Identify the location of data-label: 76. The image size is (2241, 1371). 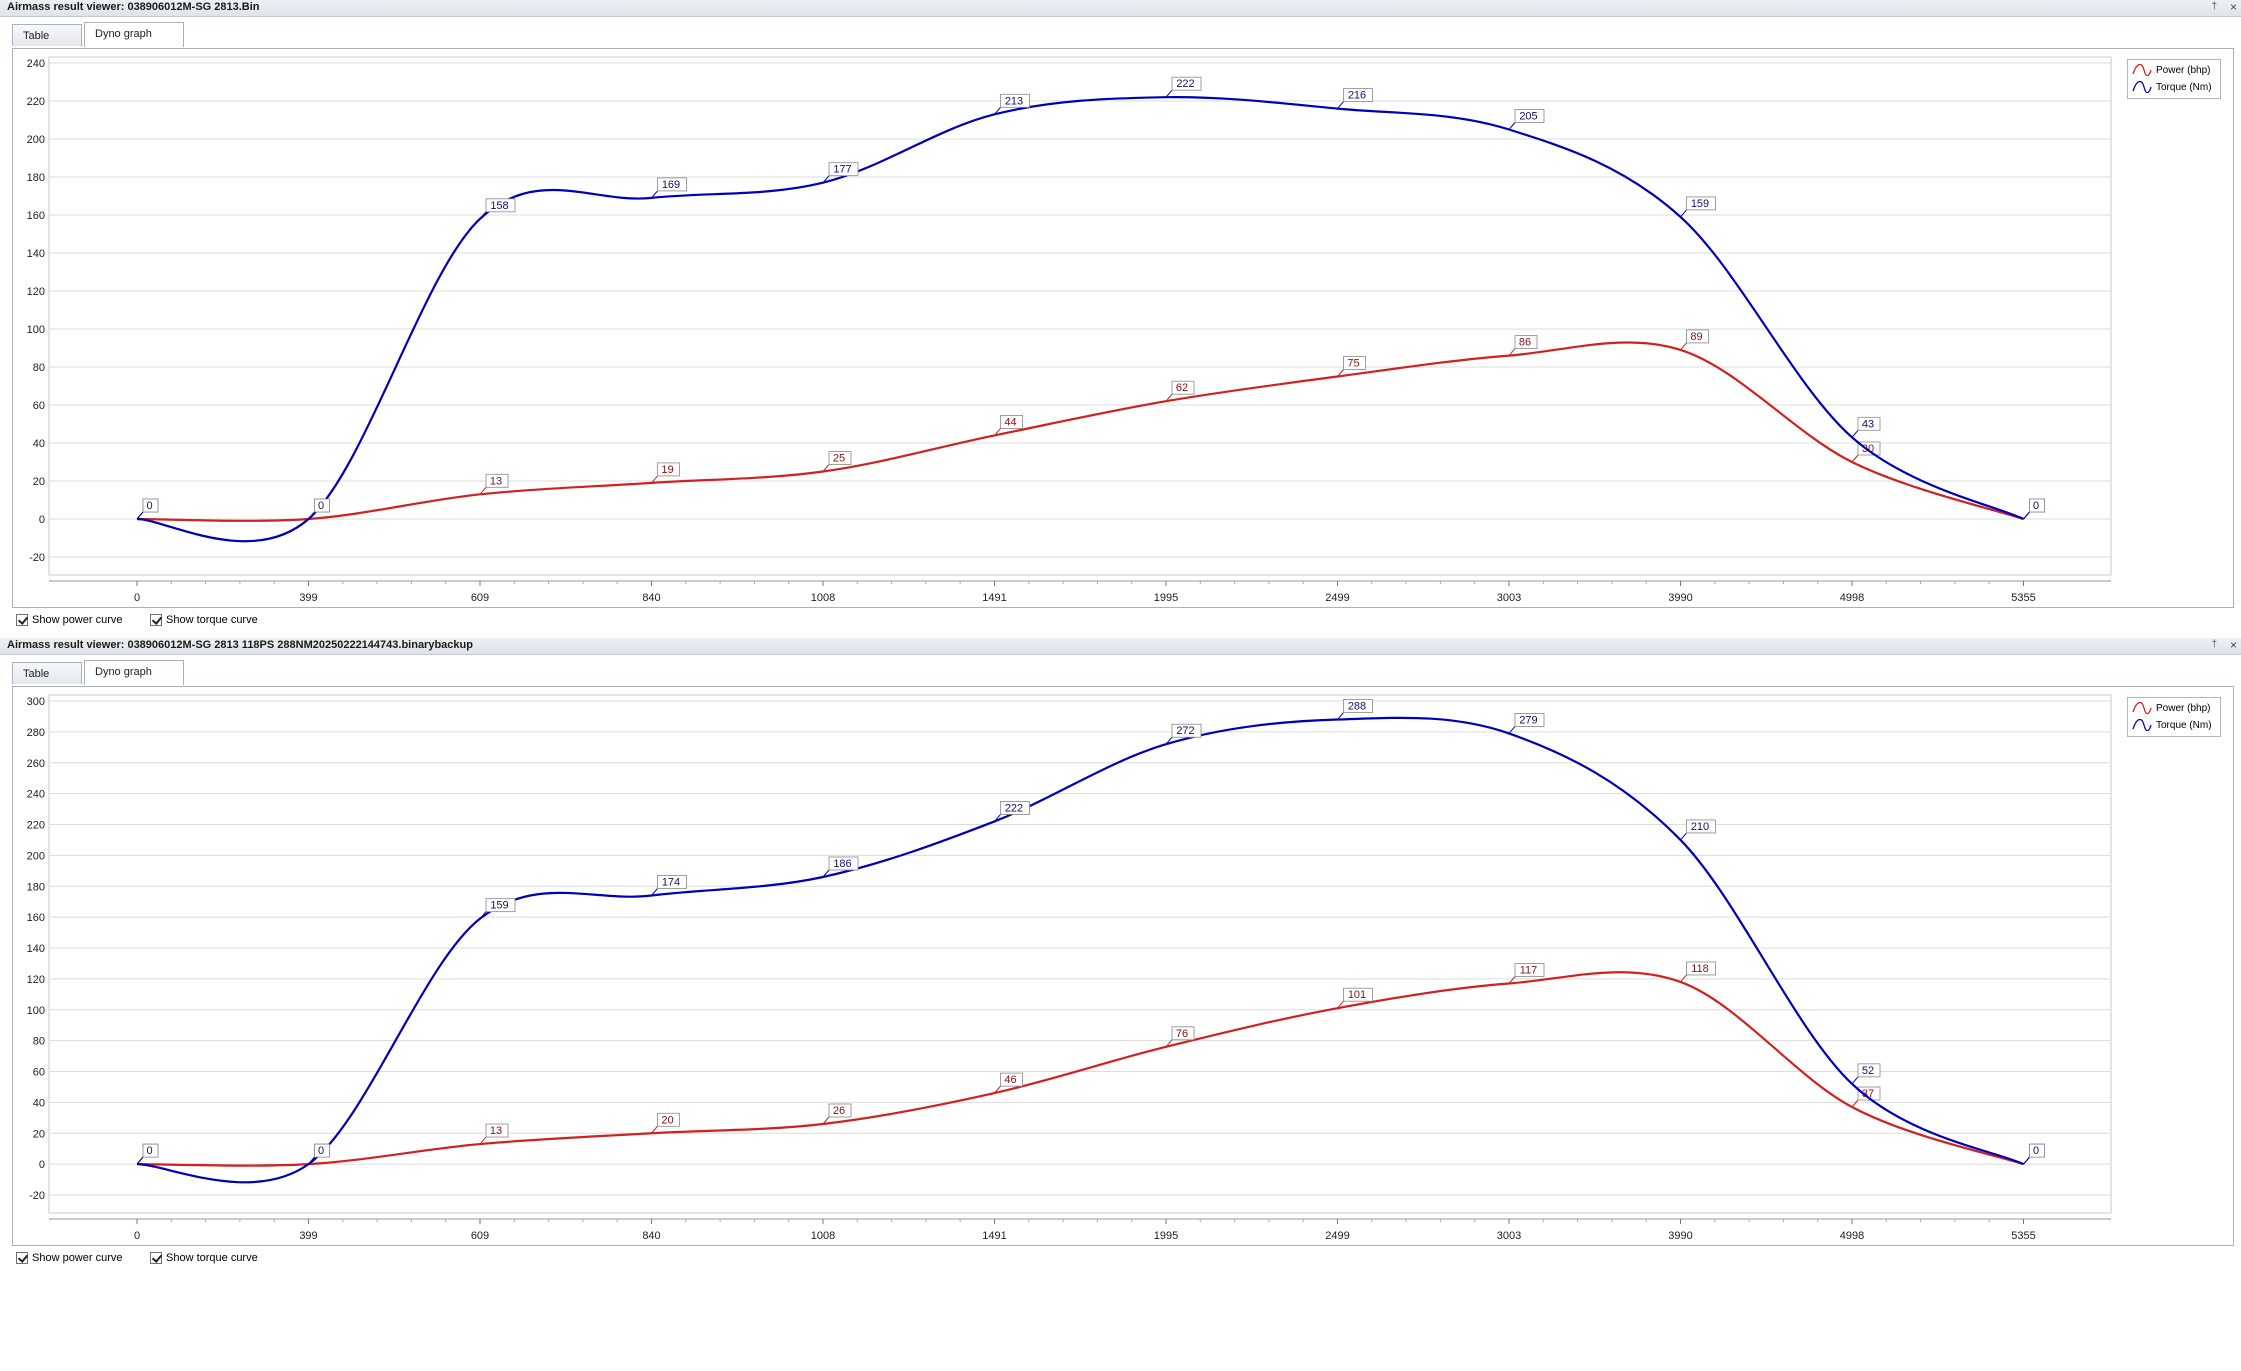
(1182, 1034).